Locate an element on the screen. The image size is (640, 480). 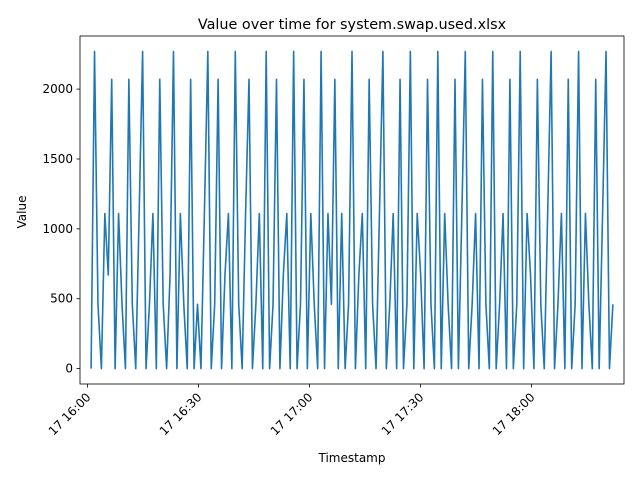
x-tick-label: 17 18:00 is located at coordinates (514, 414).